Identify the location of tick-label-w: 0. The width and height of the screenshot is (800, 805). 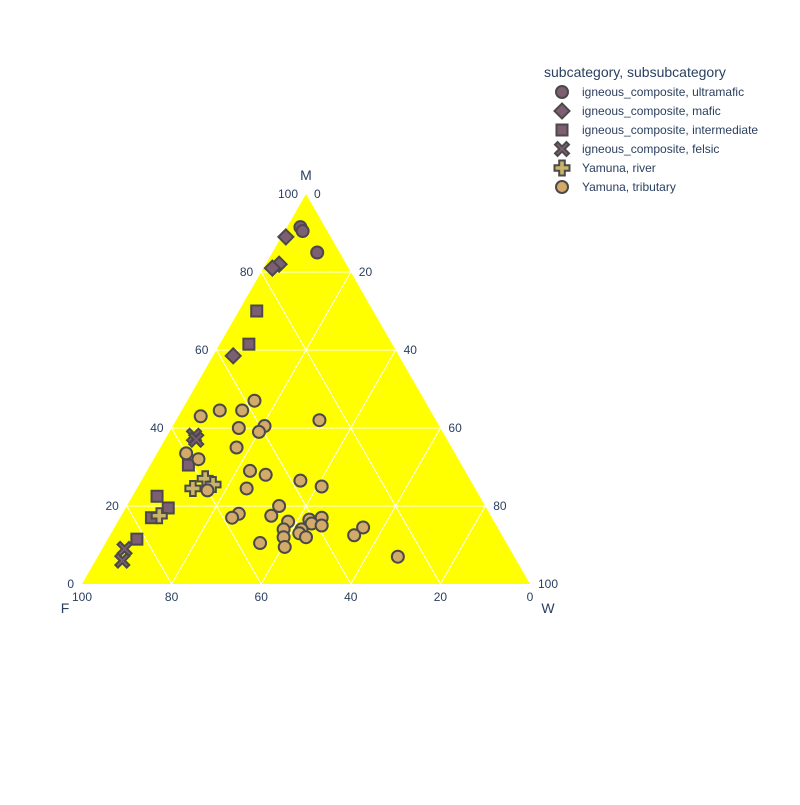
(317, 194).